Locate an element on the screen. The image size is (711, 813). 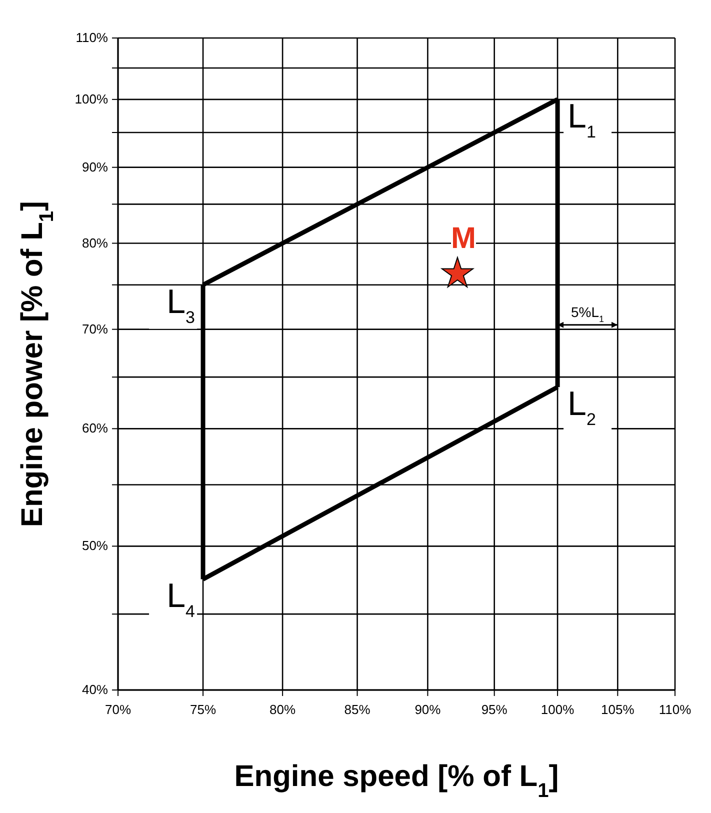
x-tick-label: 110% is located at coordinates (675, 709).